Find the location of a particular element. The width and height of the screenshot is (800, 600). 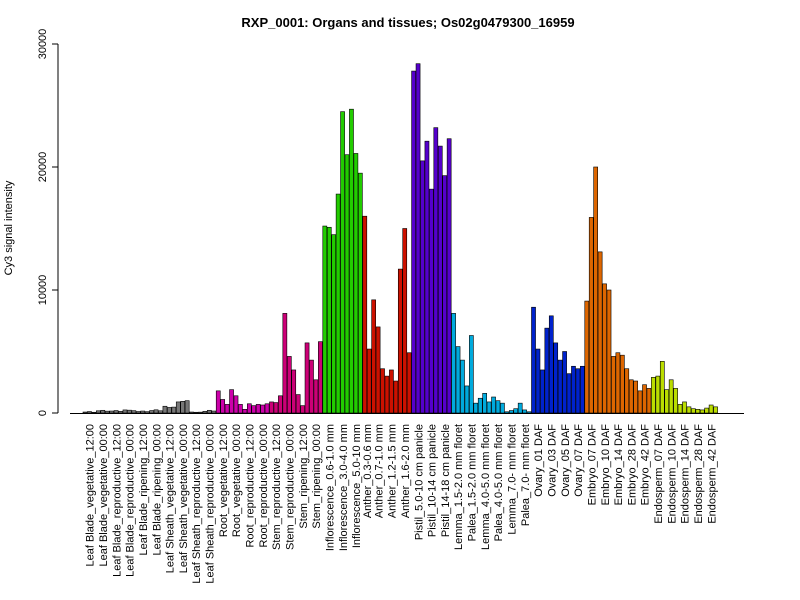

y-tick-label: 0 is located at coordinates (43, 413).